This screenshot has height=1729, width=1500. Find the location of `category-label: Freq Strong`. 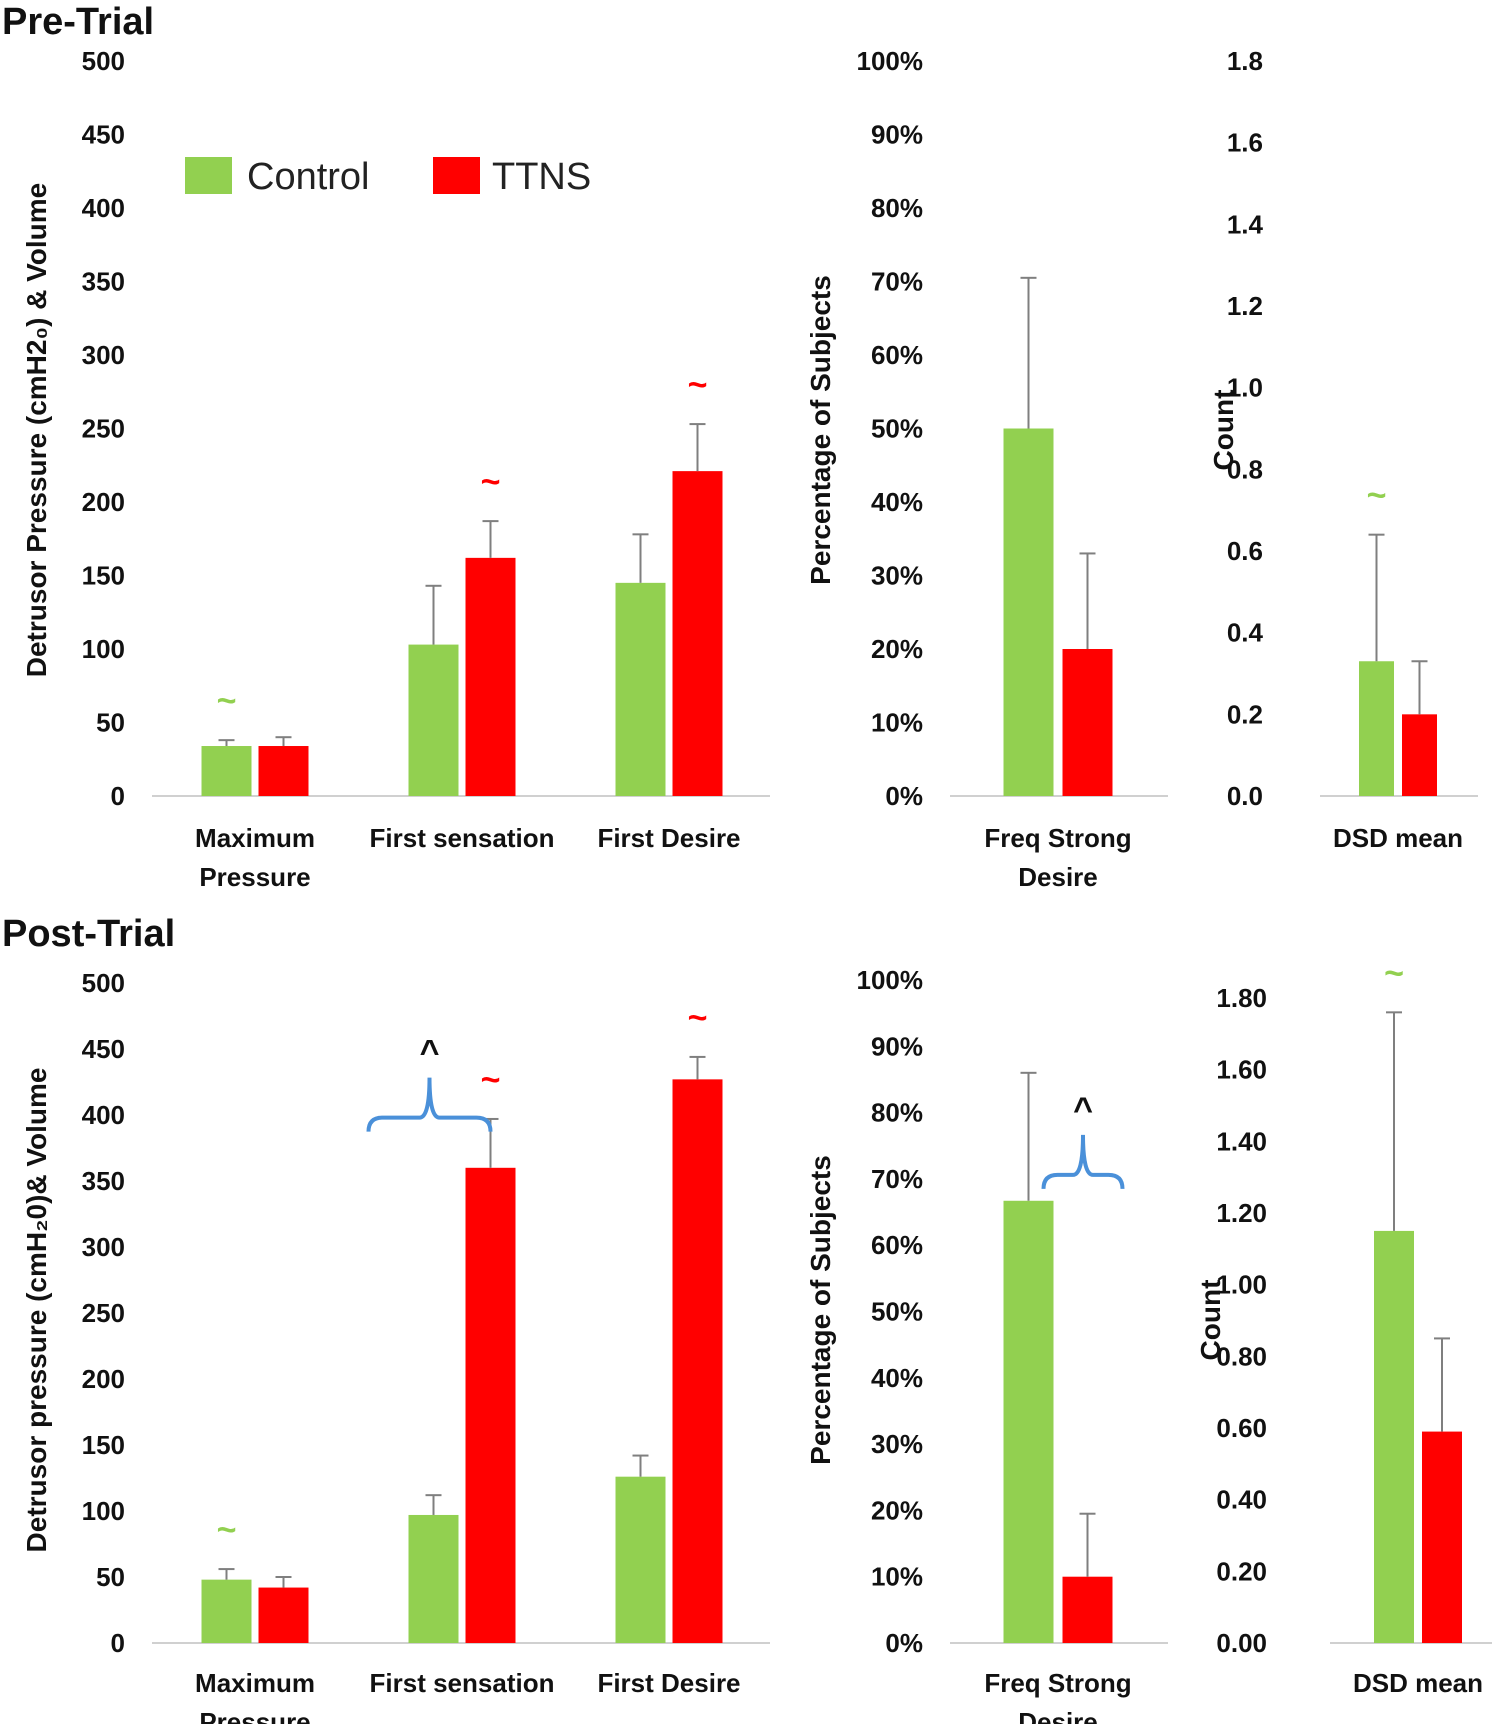

category-label: Freq Strong is located at coordinates (1057, 838).